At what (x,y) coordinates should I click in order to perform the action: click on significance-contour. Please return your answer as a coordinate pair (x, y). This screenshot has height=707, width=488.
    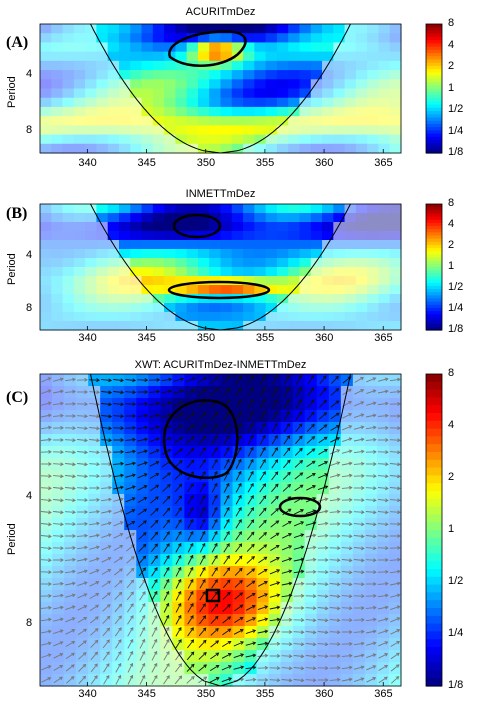
    Looking at the image, I should click on (200, 439).